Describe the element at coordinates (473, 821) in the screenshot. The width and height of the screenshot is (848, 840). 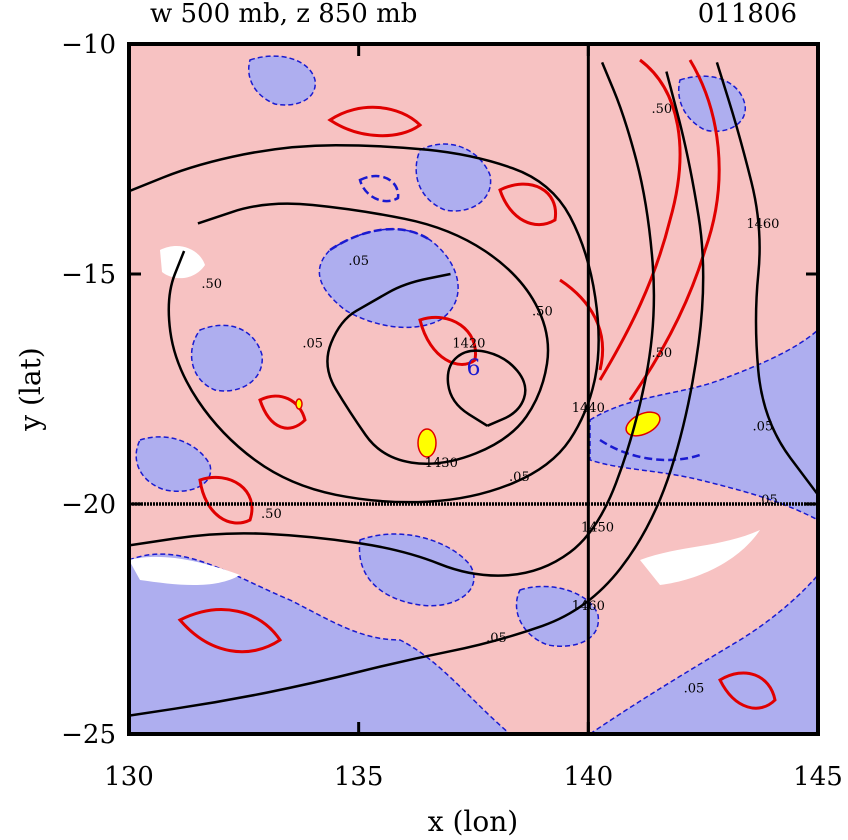
I see `x-axis-label: x (lon)` at that location.